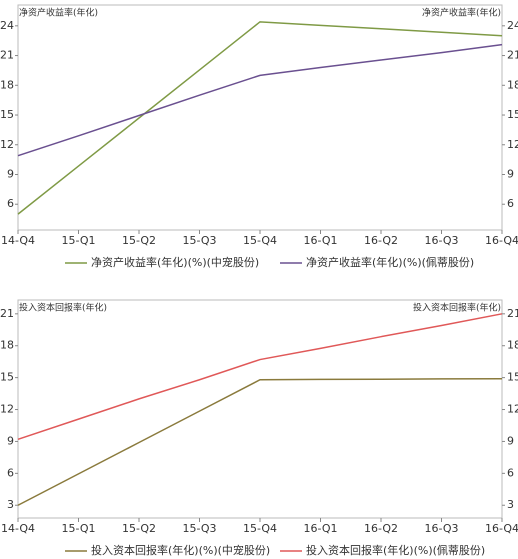 The height and width of the screenshot is (559, 518). What do you see at coordinates (395, 550) in the screenshot?
I see `legend-label: 投入资本回报率(年化)(%)(佩蒂股份)` at bounding box center [395, 550].